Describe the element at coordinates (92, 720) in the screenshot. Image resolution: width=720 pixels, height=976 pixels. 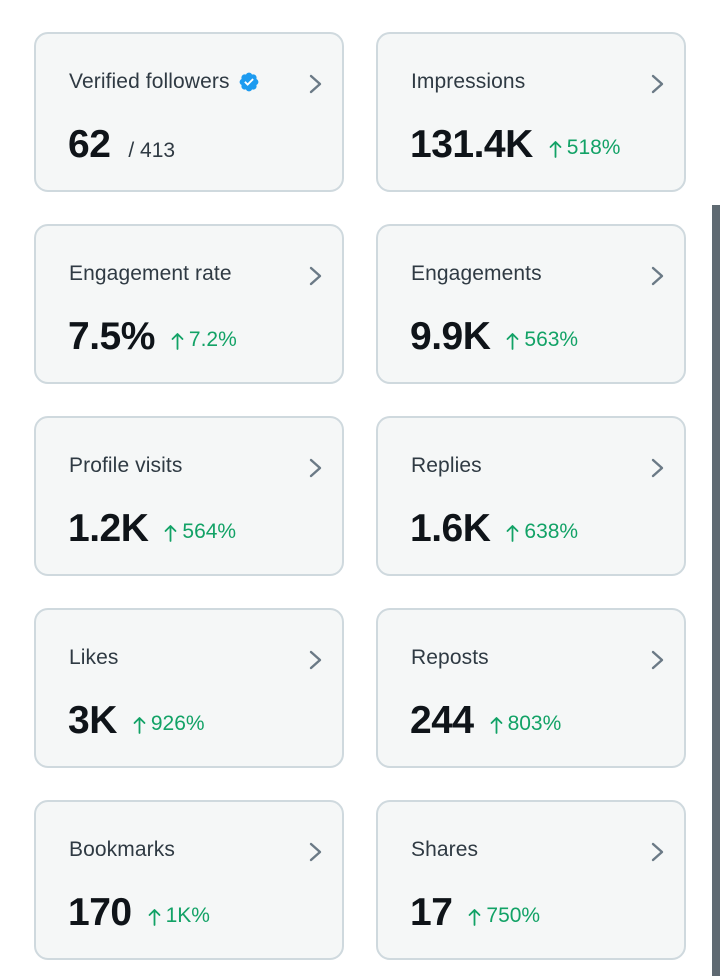
I see `card-value: 3K` at that location.